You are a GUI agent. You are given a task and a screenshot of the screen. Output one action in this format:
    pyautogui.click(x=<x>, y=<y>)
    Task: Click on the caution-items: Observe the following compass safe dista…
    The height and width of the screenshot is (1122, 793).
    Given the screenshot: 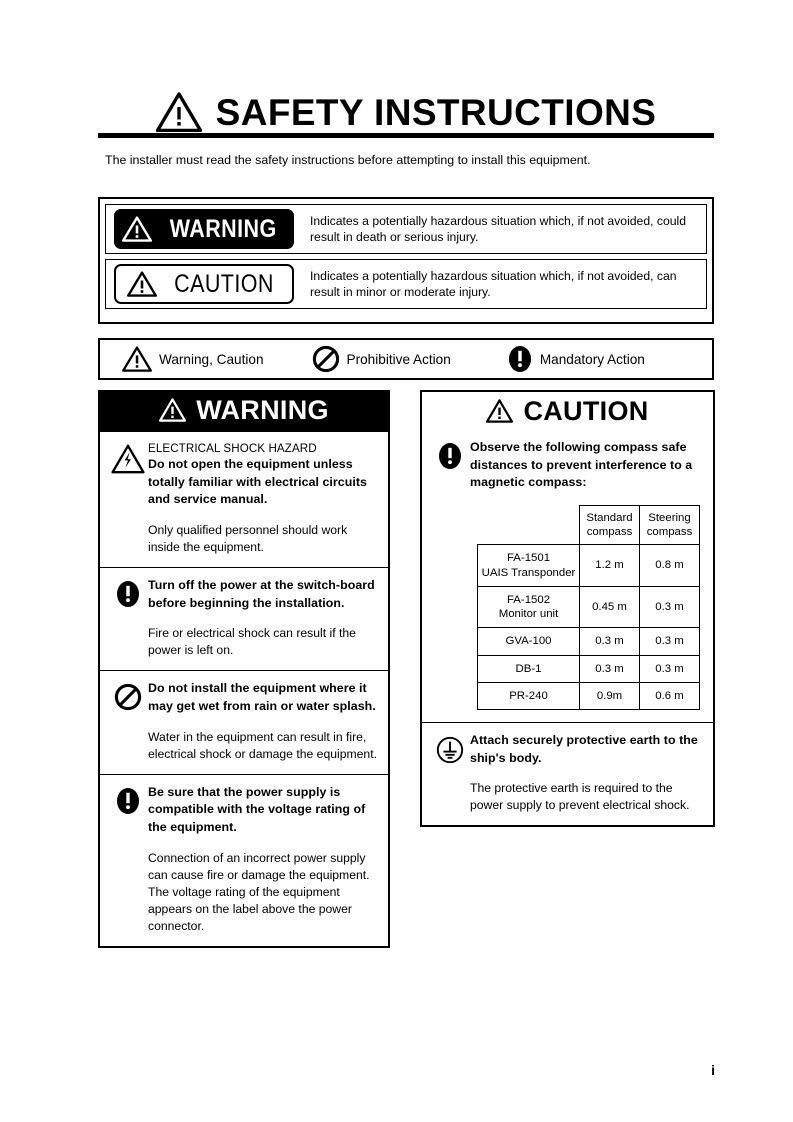 What is the action you would take?
    pyautogui.click(x=567, y=629)
    